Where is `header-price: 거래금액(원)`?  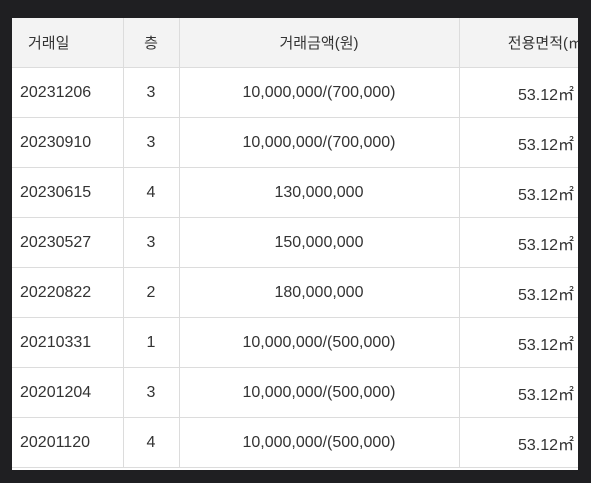
header-price: 거래금액(원) is located at coordinates (319, 43).